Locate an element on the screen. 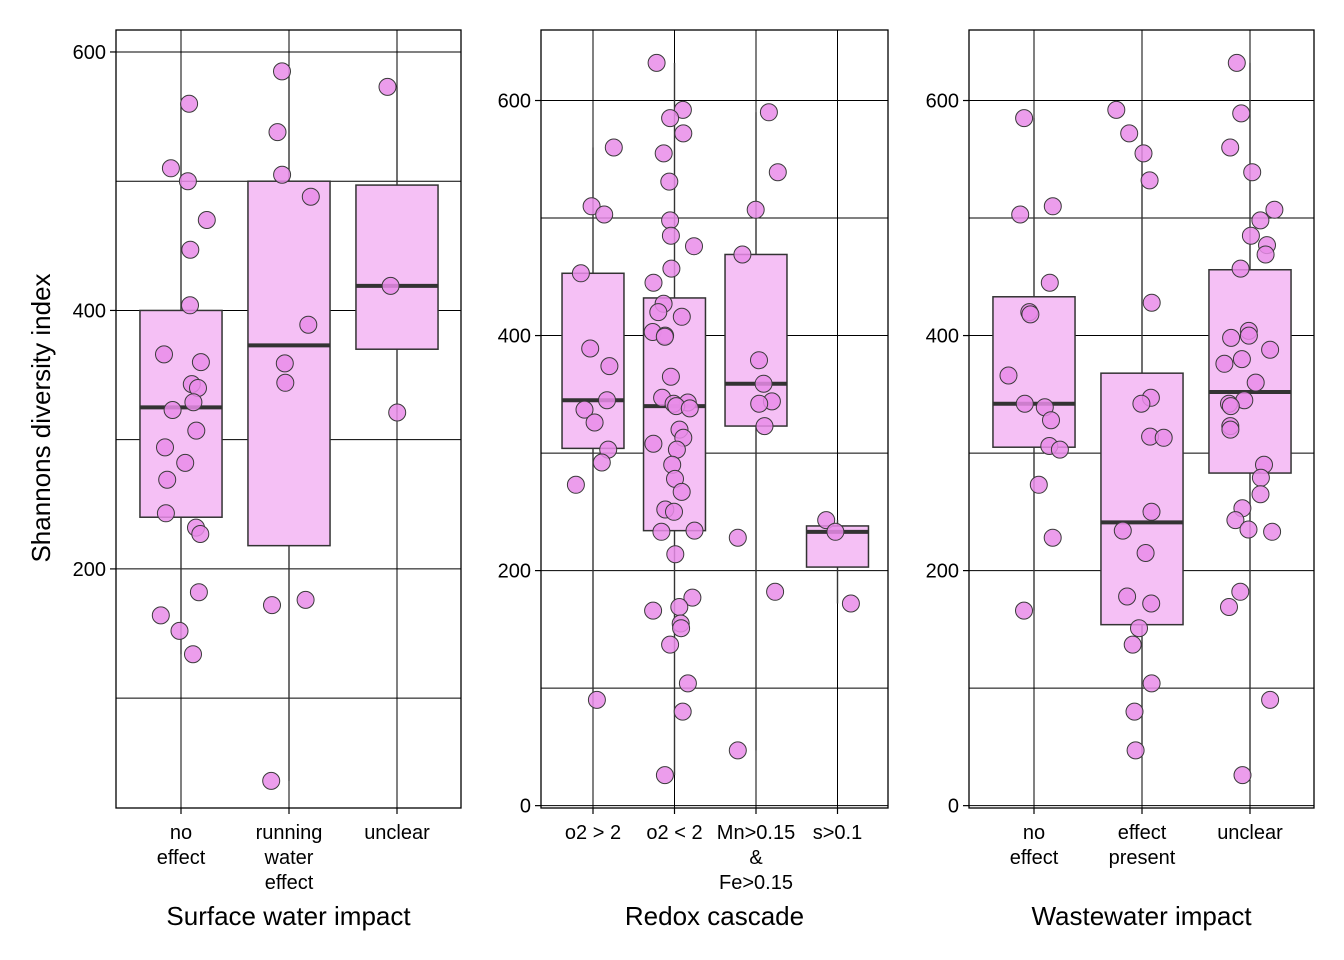 This screenshot has height=960, width=1344. x-tick-label: & is located at coordinates (756, 858).